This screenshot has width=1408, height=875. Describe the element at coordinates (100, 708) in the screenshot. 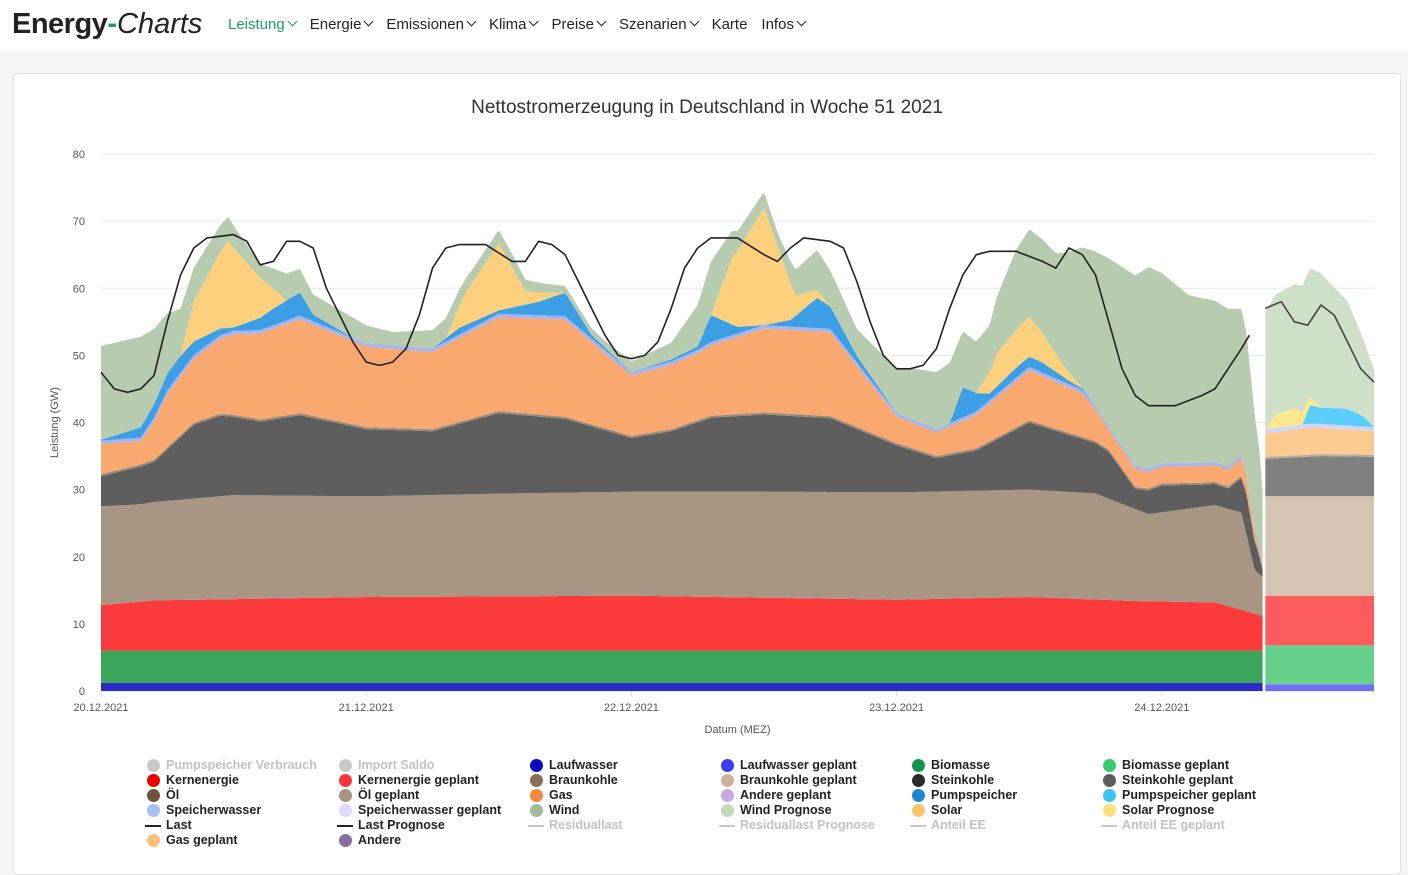

I see `x-tick-label: 20.12.2021` at that location.